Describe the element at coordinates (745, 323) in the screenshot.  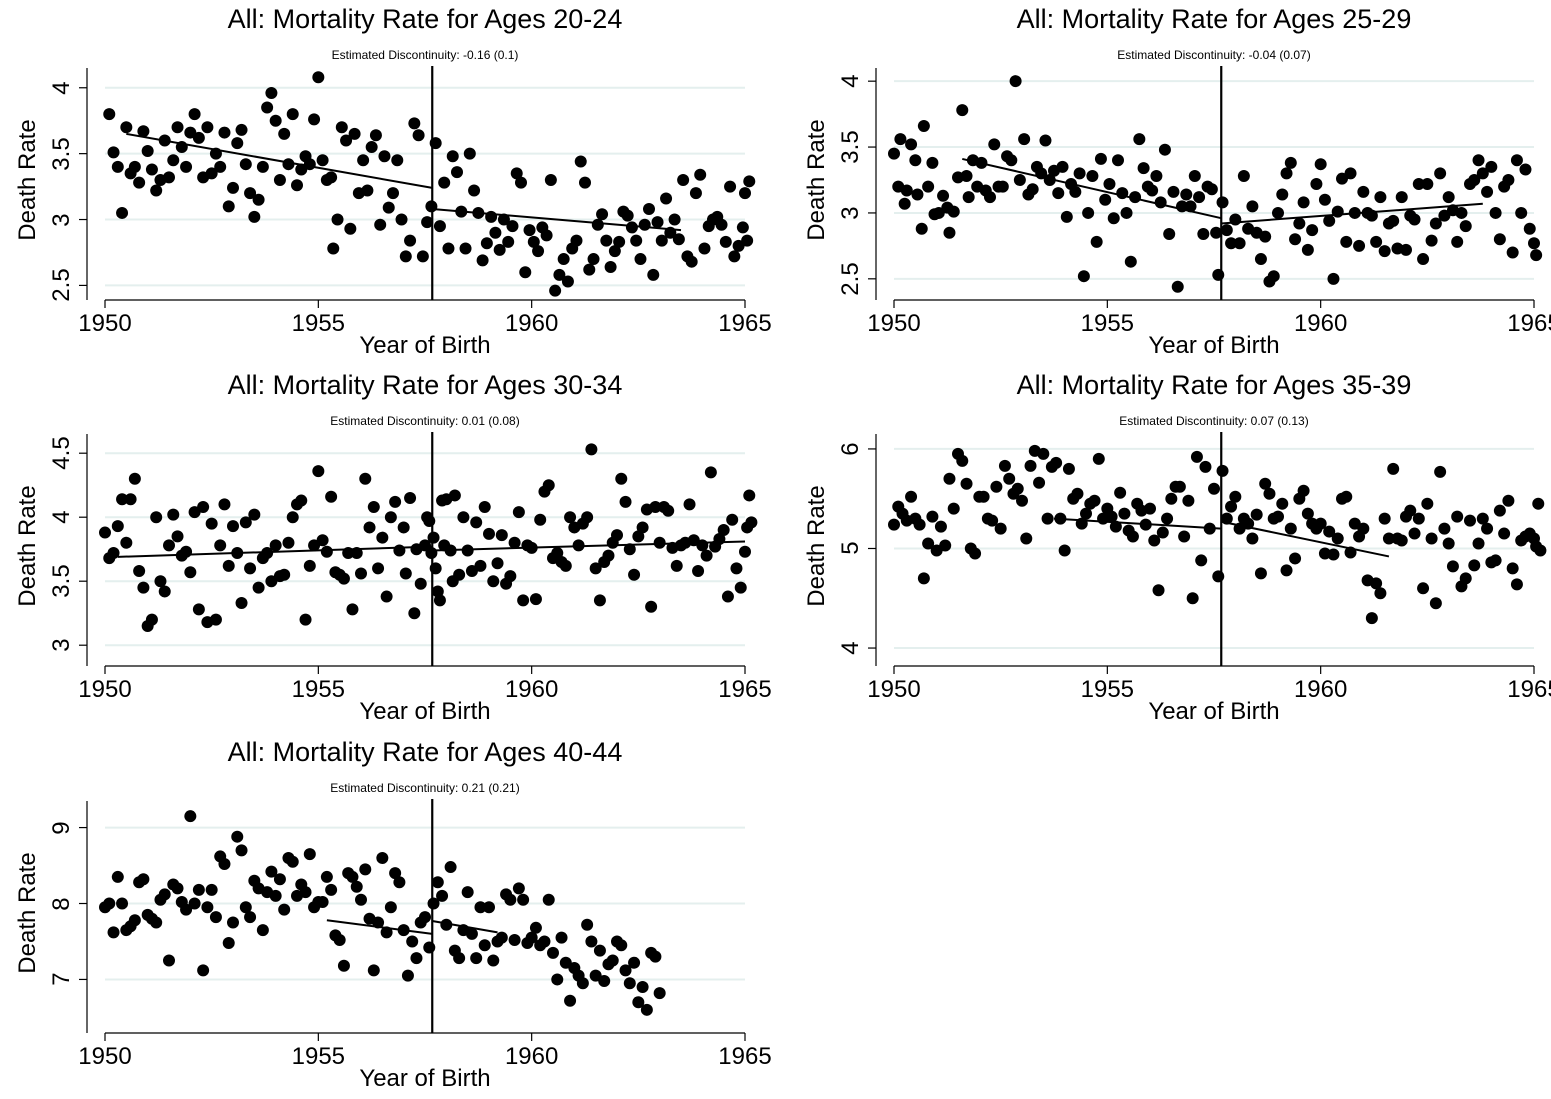
I see `x-tick-label: 1965` at that location.